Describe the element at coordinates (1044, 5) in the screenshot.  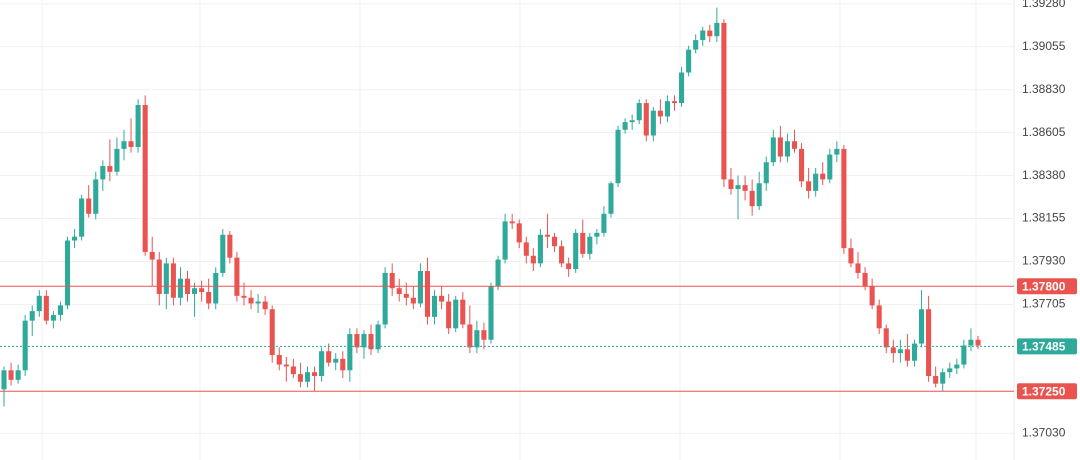
I see `y-tick-label: 1.39280` at that location.